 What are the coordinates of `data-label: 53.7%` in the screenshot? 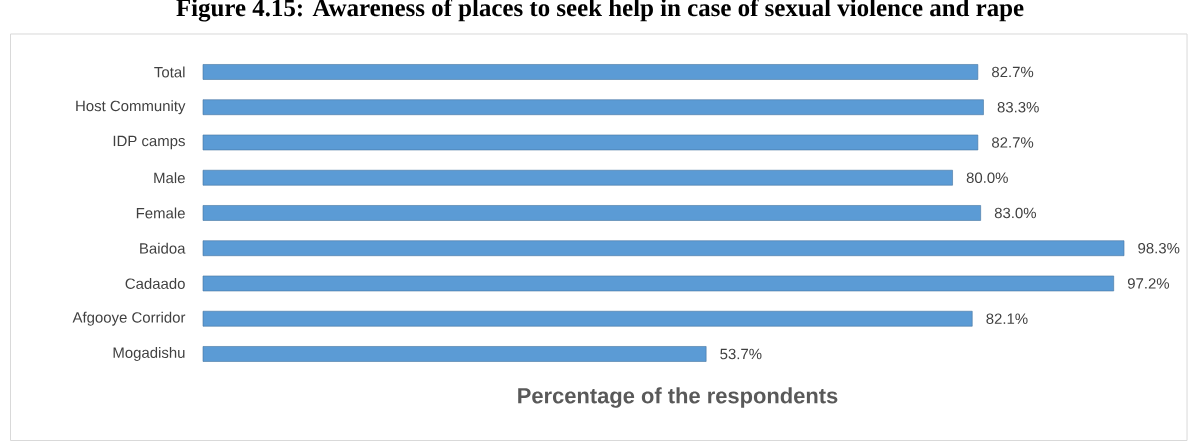 It's located at (741, 354).